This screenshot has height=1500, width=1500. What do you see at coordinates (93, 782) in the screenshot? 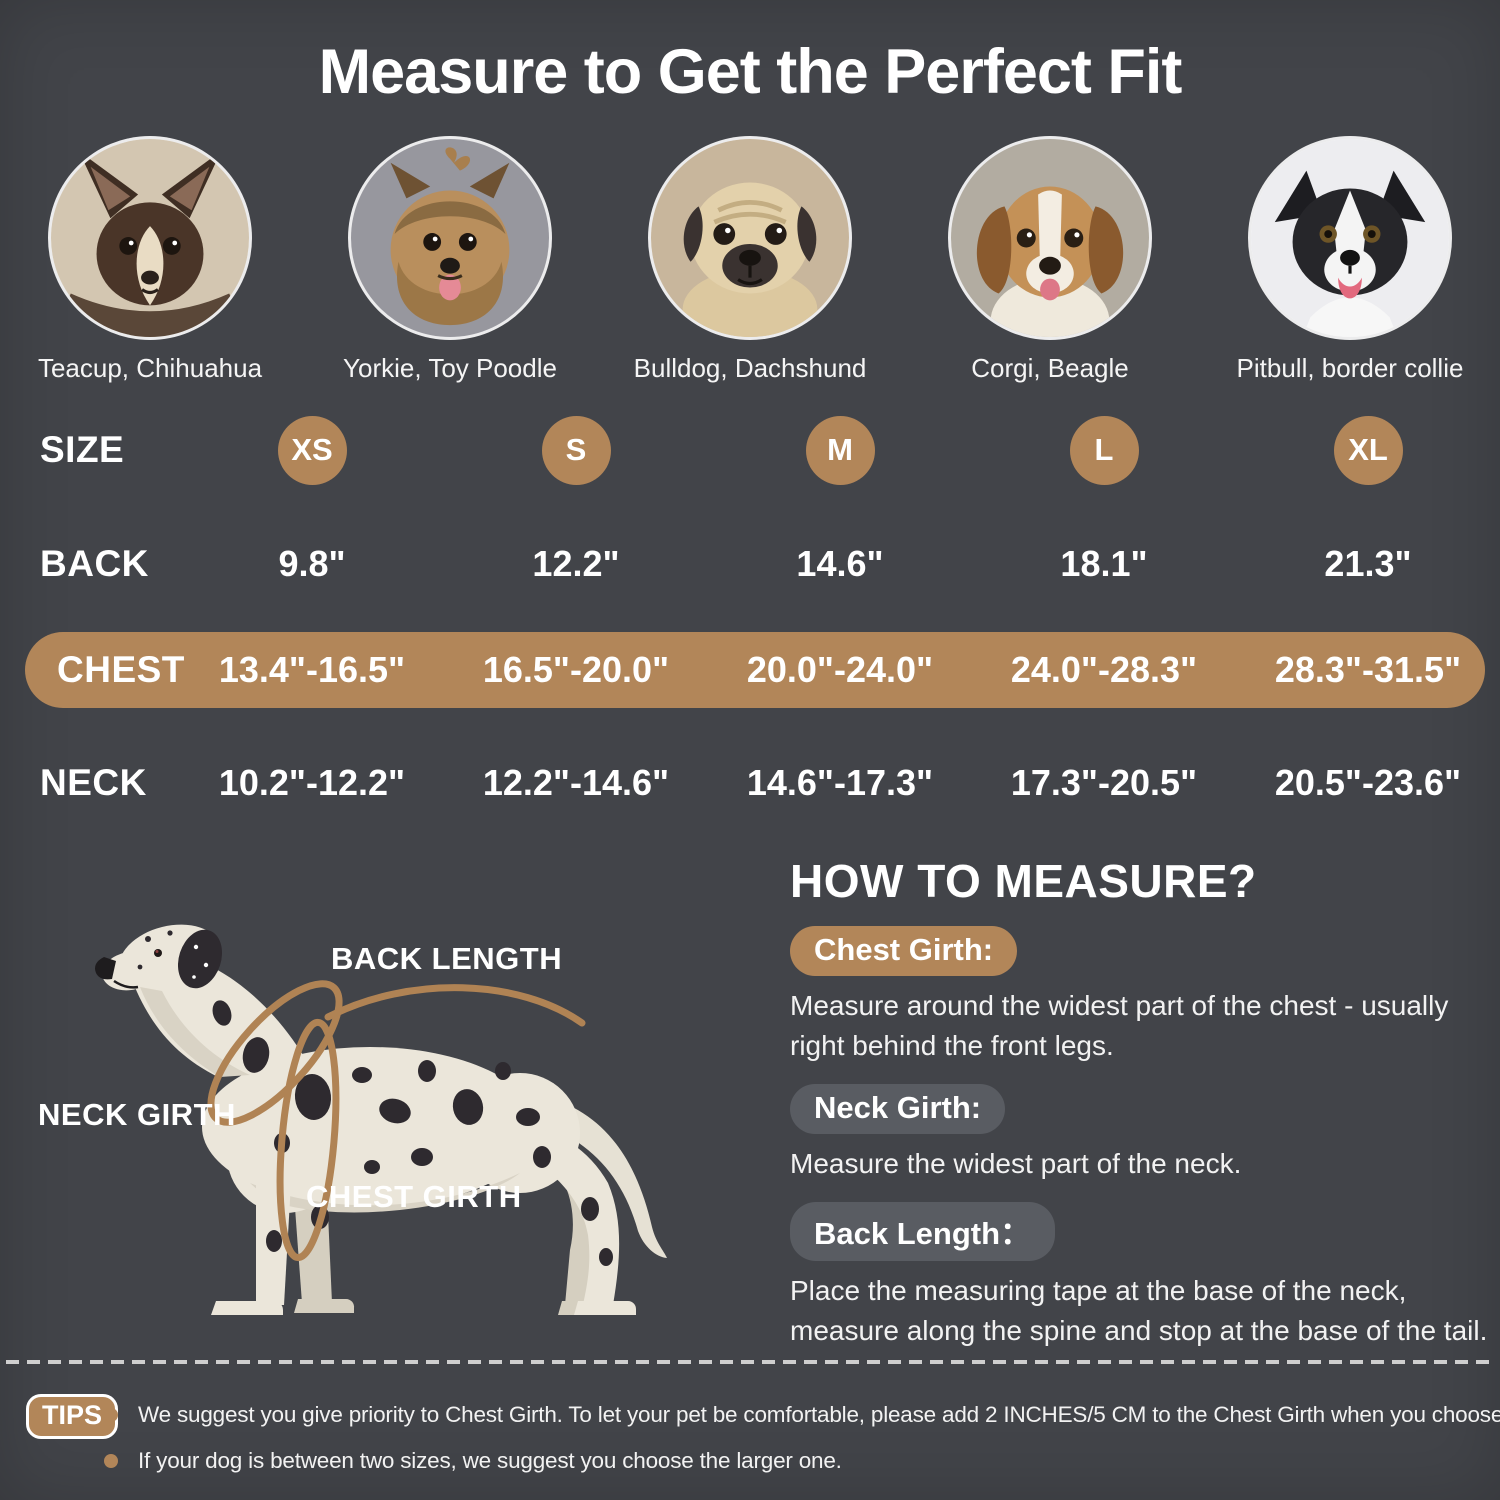
I see `row-label-neck: NECK` at bounding box center [93, 782].